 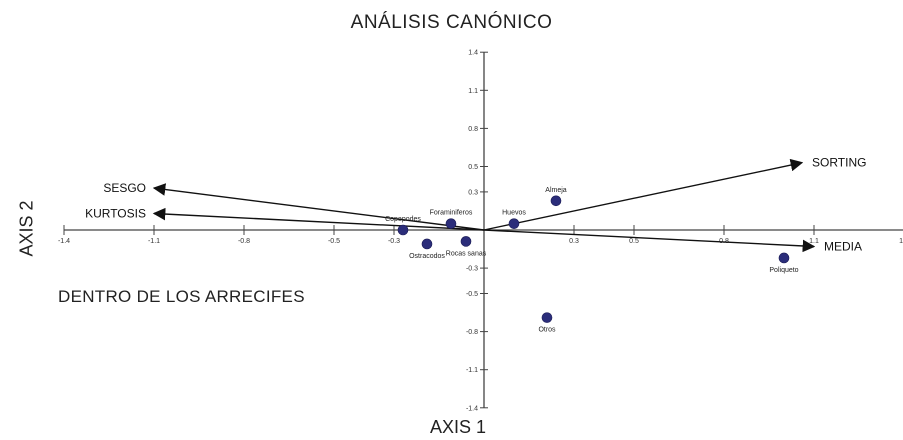 What do you see at coordinates (472, 269) in the screenshot?
I see `y-tick-label: -0.3` at bounding box center [472, 269].